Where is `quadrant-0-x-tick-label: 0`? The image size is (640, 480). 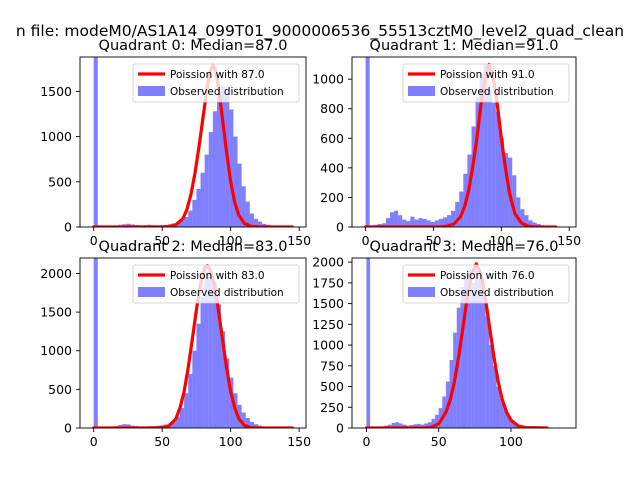 quadrant-0-x-tick-label: 0 is located at coordinates (94, 240).